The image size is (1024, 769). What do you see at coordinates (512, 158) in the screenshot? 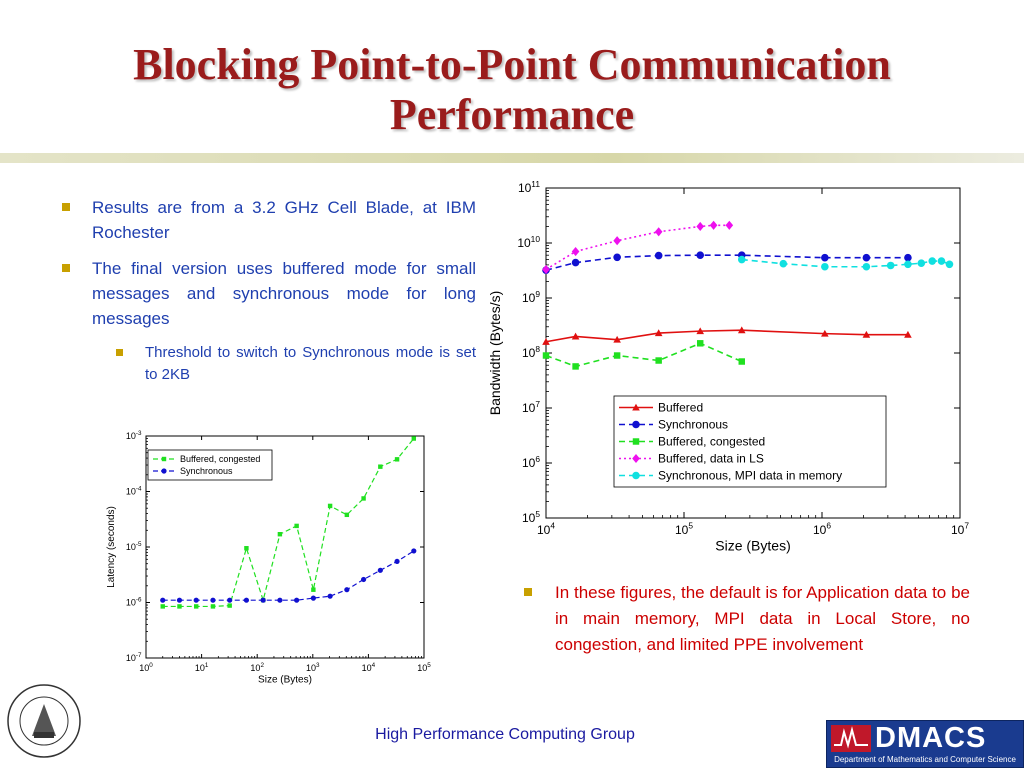
I see `title-divider` at bounding box center [512, 158].